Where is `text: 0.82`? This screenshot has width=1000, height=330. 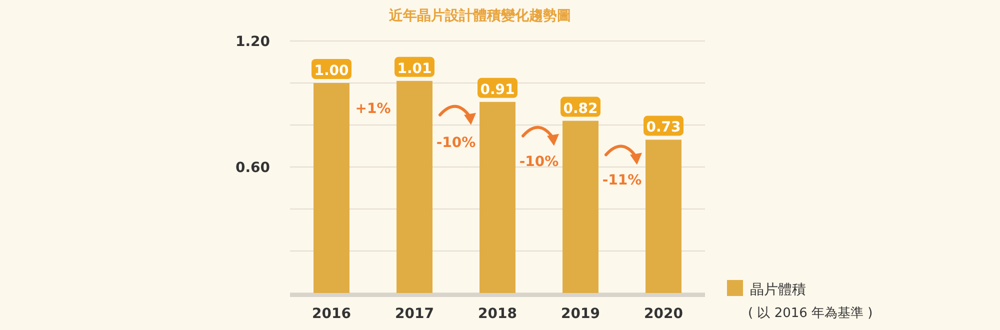 text: 0.82 is located at coordinates (580, 108).